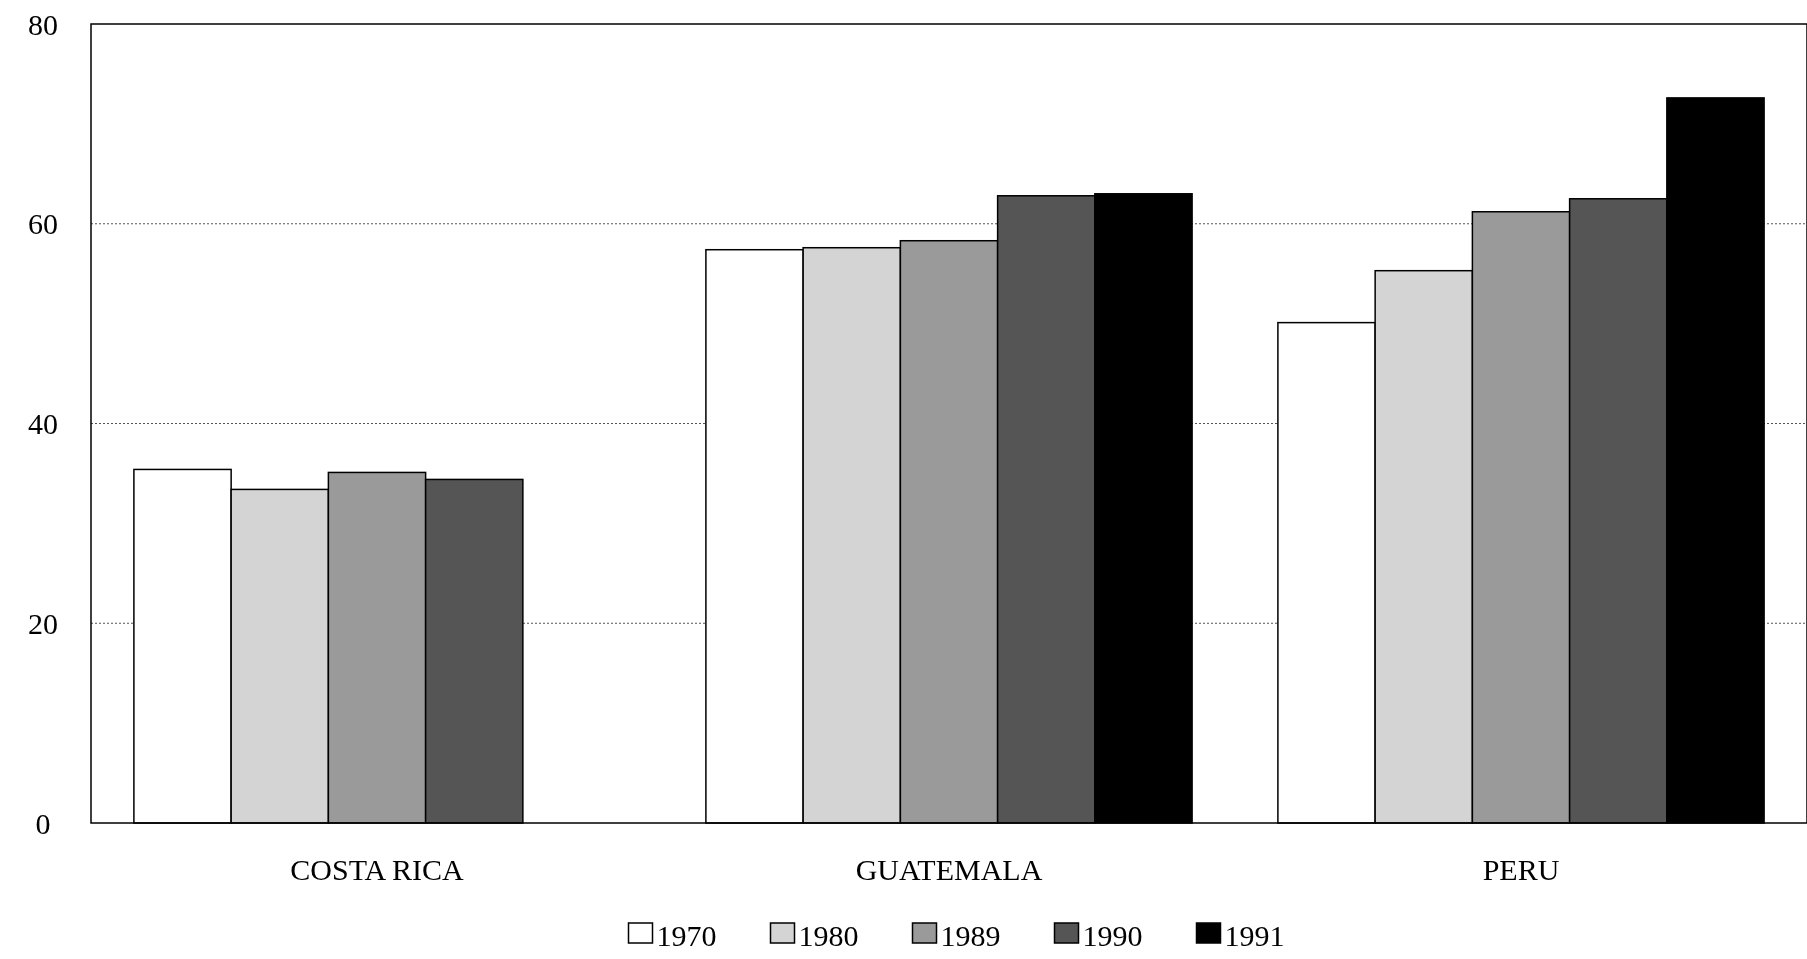  What do you see at coordinates (43, 24) in the screenshot?
I see `y-tick-label: 80` at bounding box center [43, 24].